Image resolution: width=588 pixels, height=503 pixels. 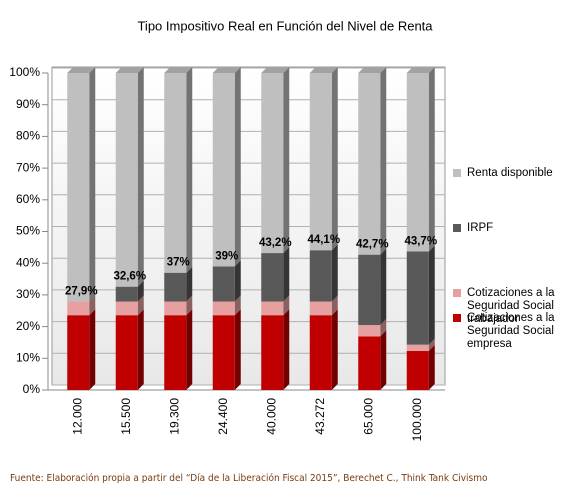 I want to click on total-label: 37%, so click(x=178, y=263).